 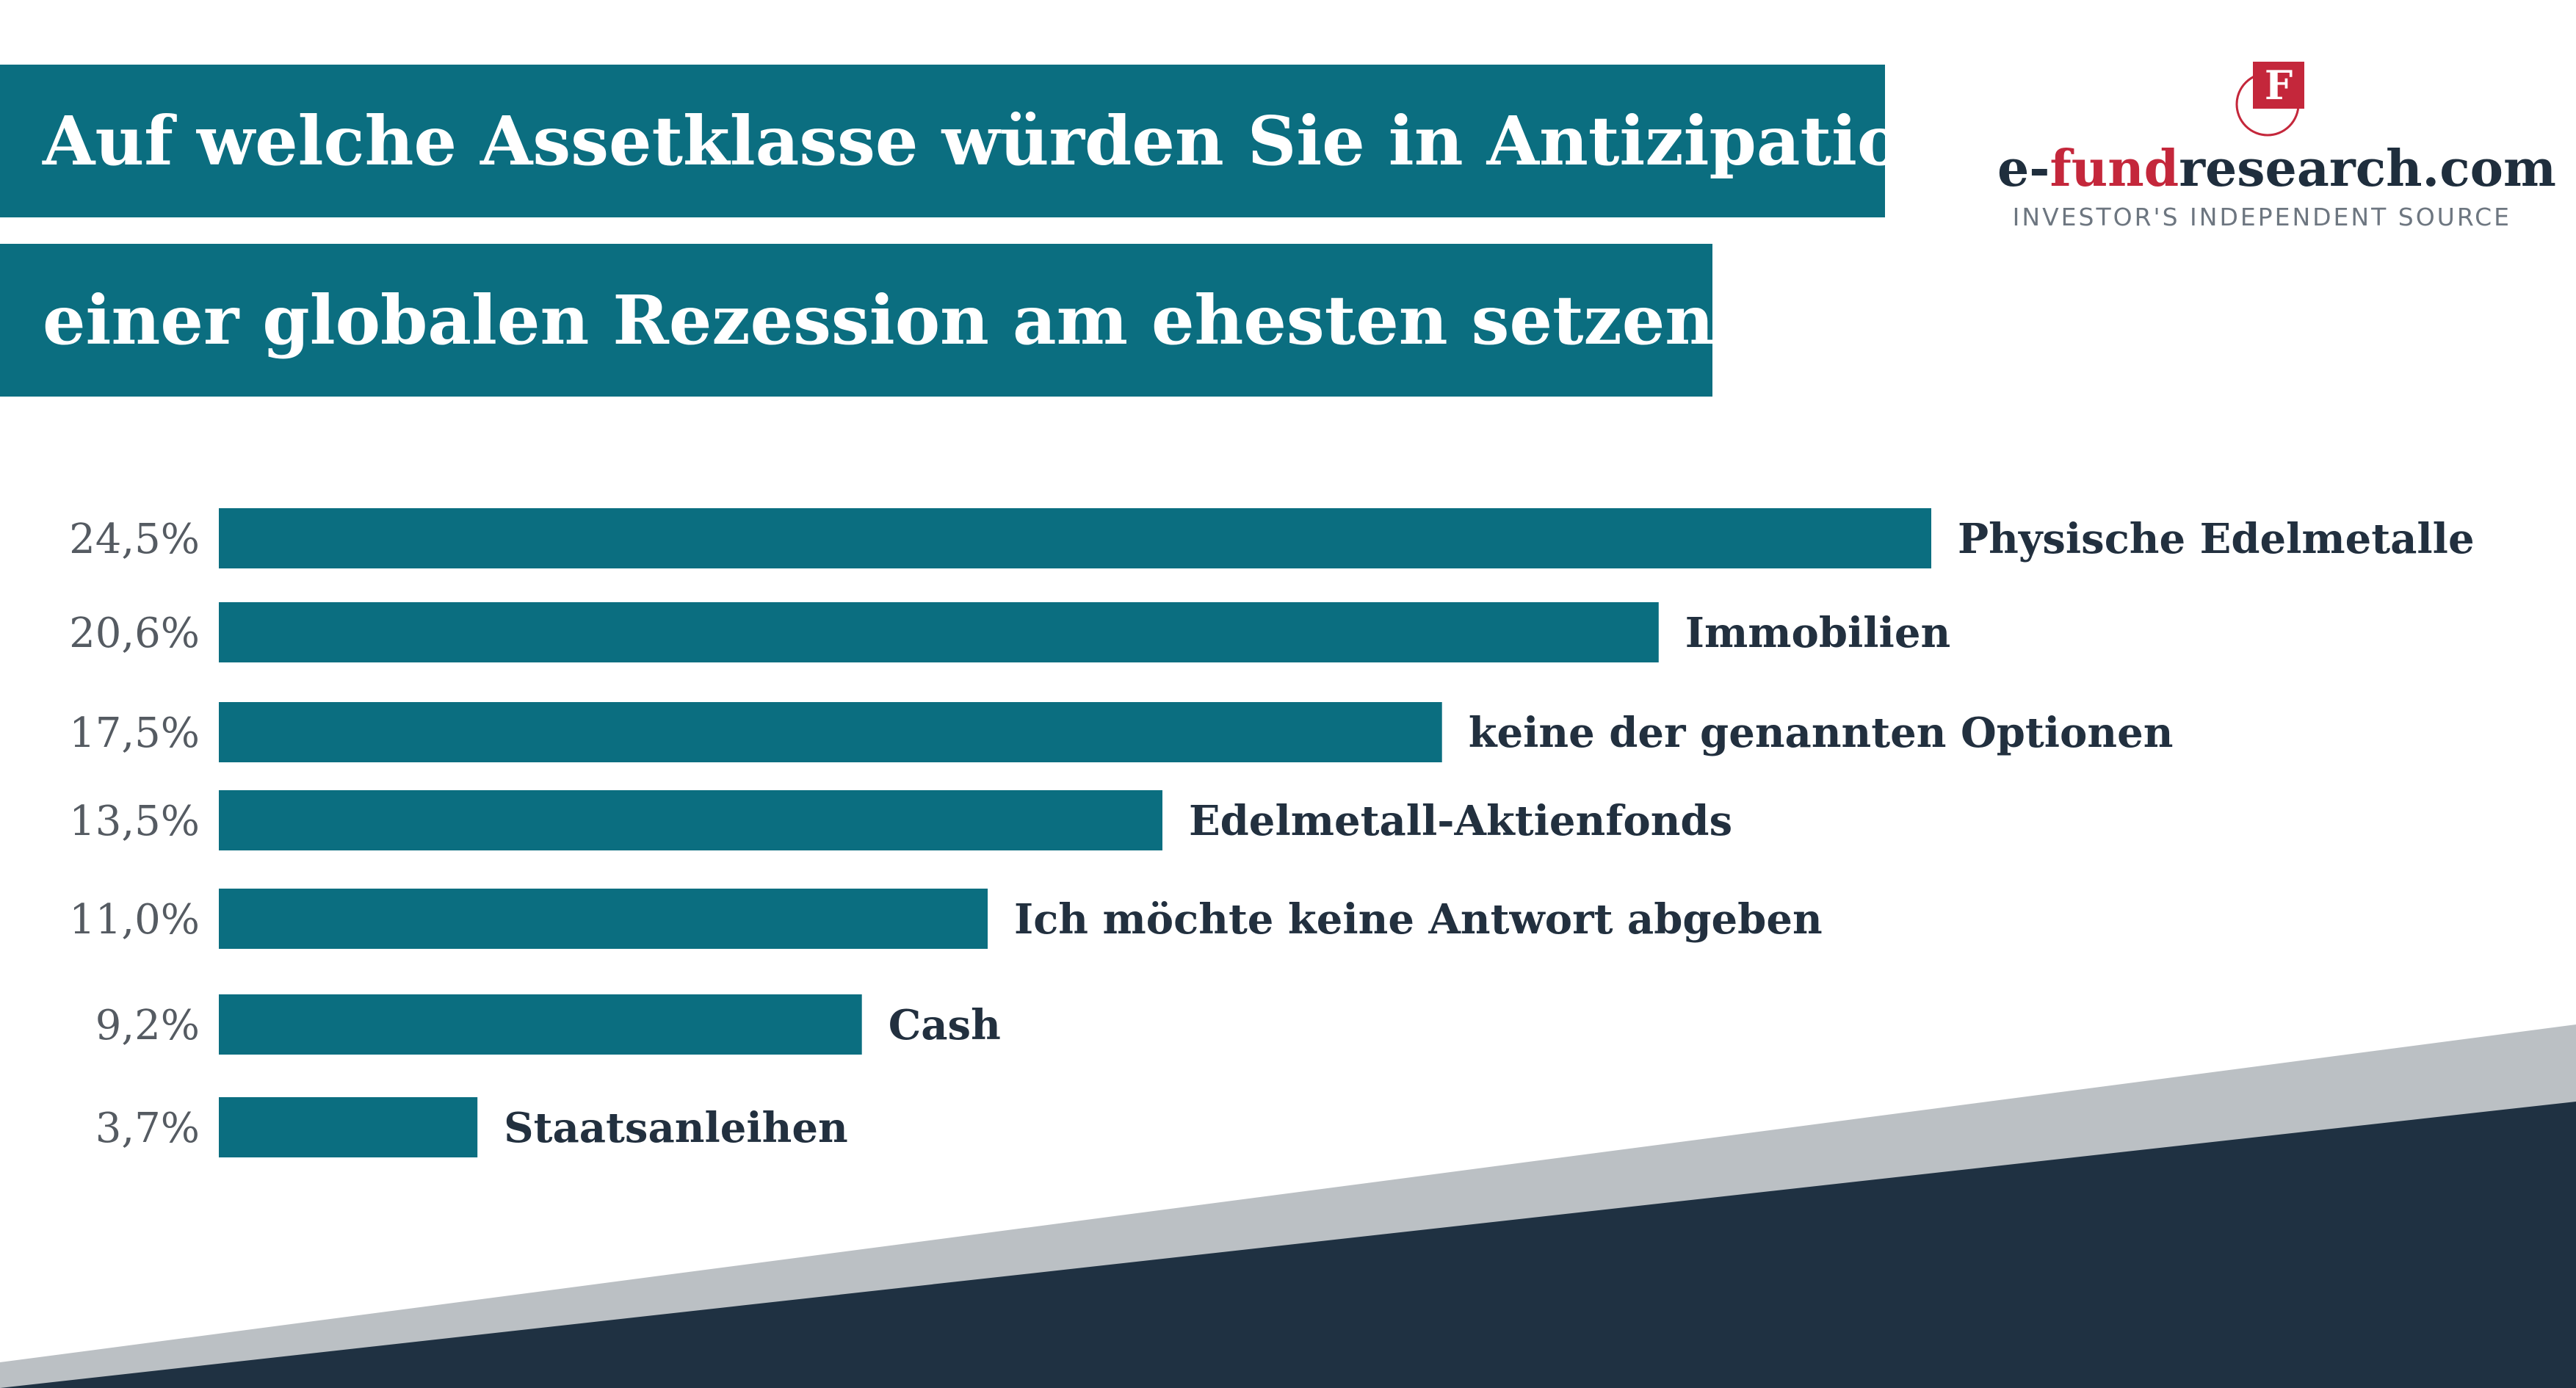 What do you see at coordinates (2114, 169) in the screenshot?
I see `logo-name-accent: fund` at bounding box center [2114, 169].